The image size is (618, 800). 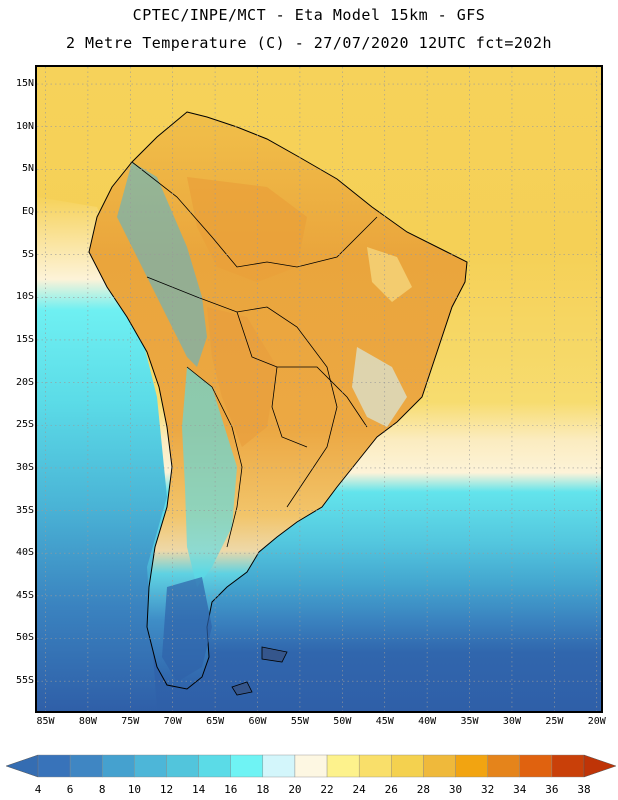 I want to click on colorbar-tick-label: 22, so click(x=327, y=789).